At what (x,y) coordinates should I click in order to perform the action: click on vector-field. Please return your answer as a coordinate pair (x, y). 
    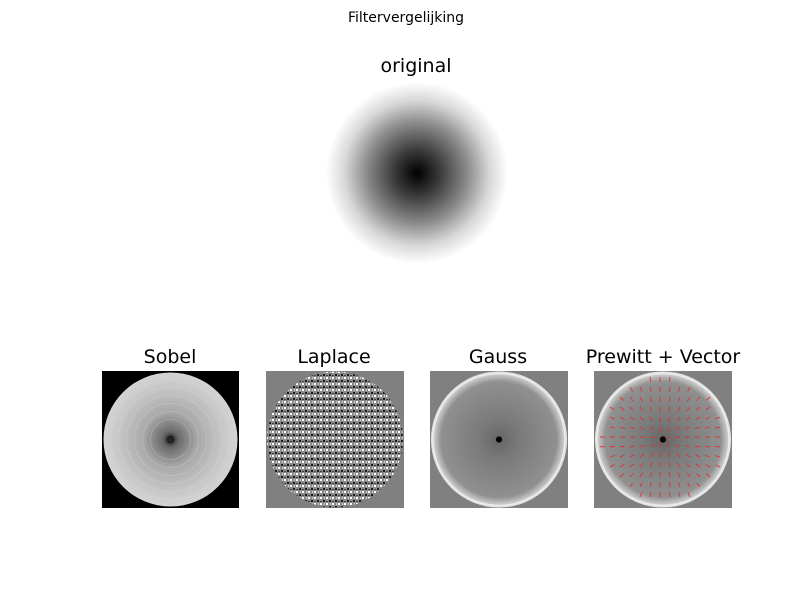
    Looking at the image, I should click on (660, 437).